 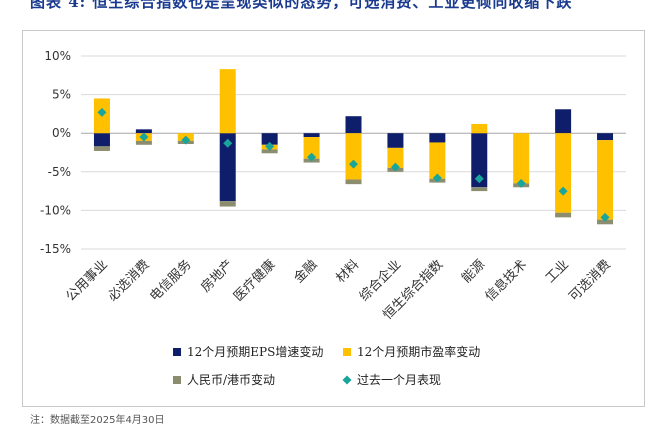 What do you see at coordinates (55, 152) in the screenshot?
I see `y-axis-ticks: -15% -10% -5% 0% 5% 10%` at bounding box center [55, 152].